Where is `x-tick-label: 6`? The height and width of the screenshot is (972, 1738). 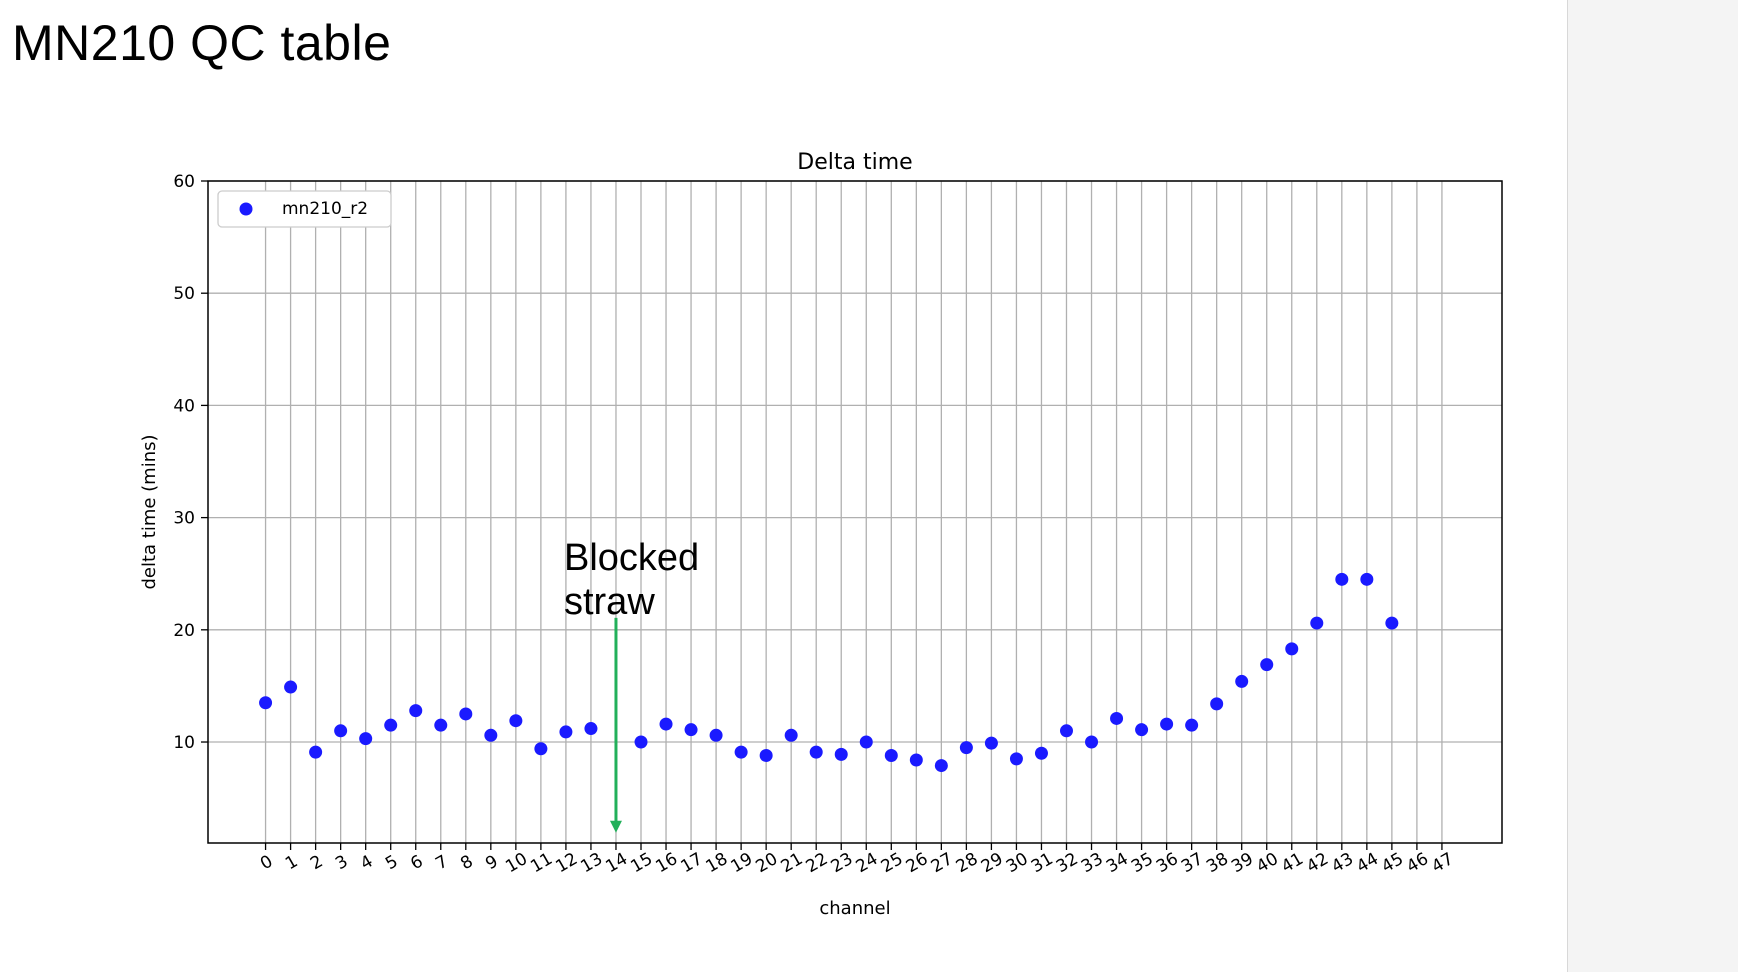
x-tick-label: 6 is located at coordinates (416, 863).